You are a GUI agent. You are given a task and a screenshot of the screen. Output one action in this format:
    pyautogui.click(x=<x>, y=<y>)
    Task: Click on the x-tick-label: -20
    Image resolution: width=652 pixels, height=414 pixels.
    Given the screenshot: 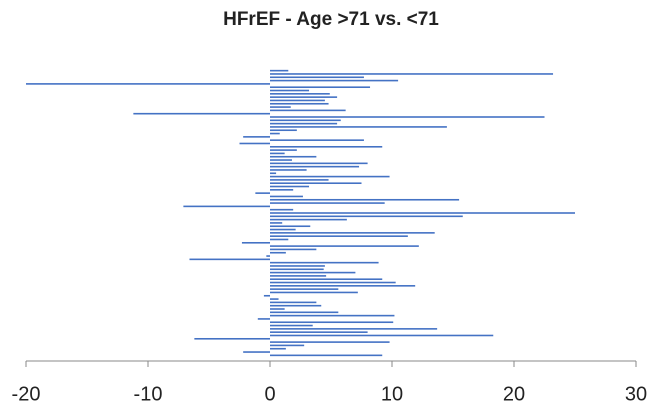 What is the action you would take?
    pyautogui.click(x=26, y=394)
    